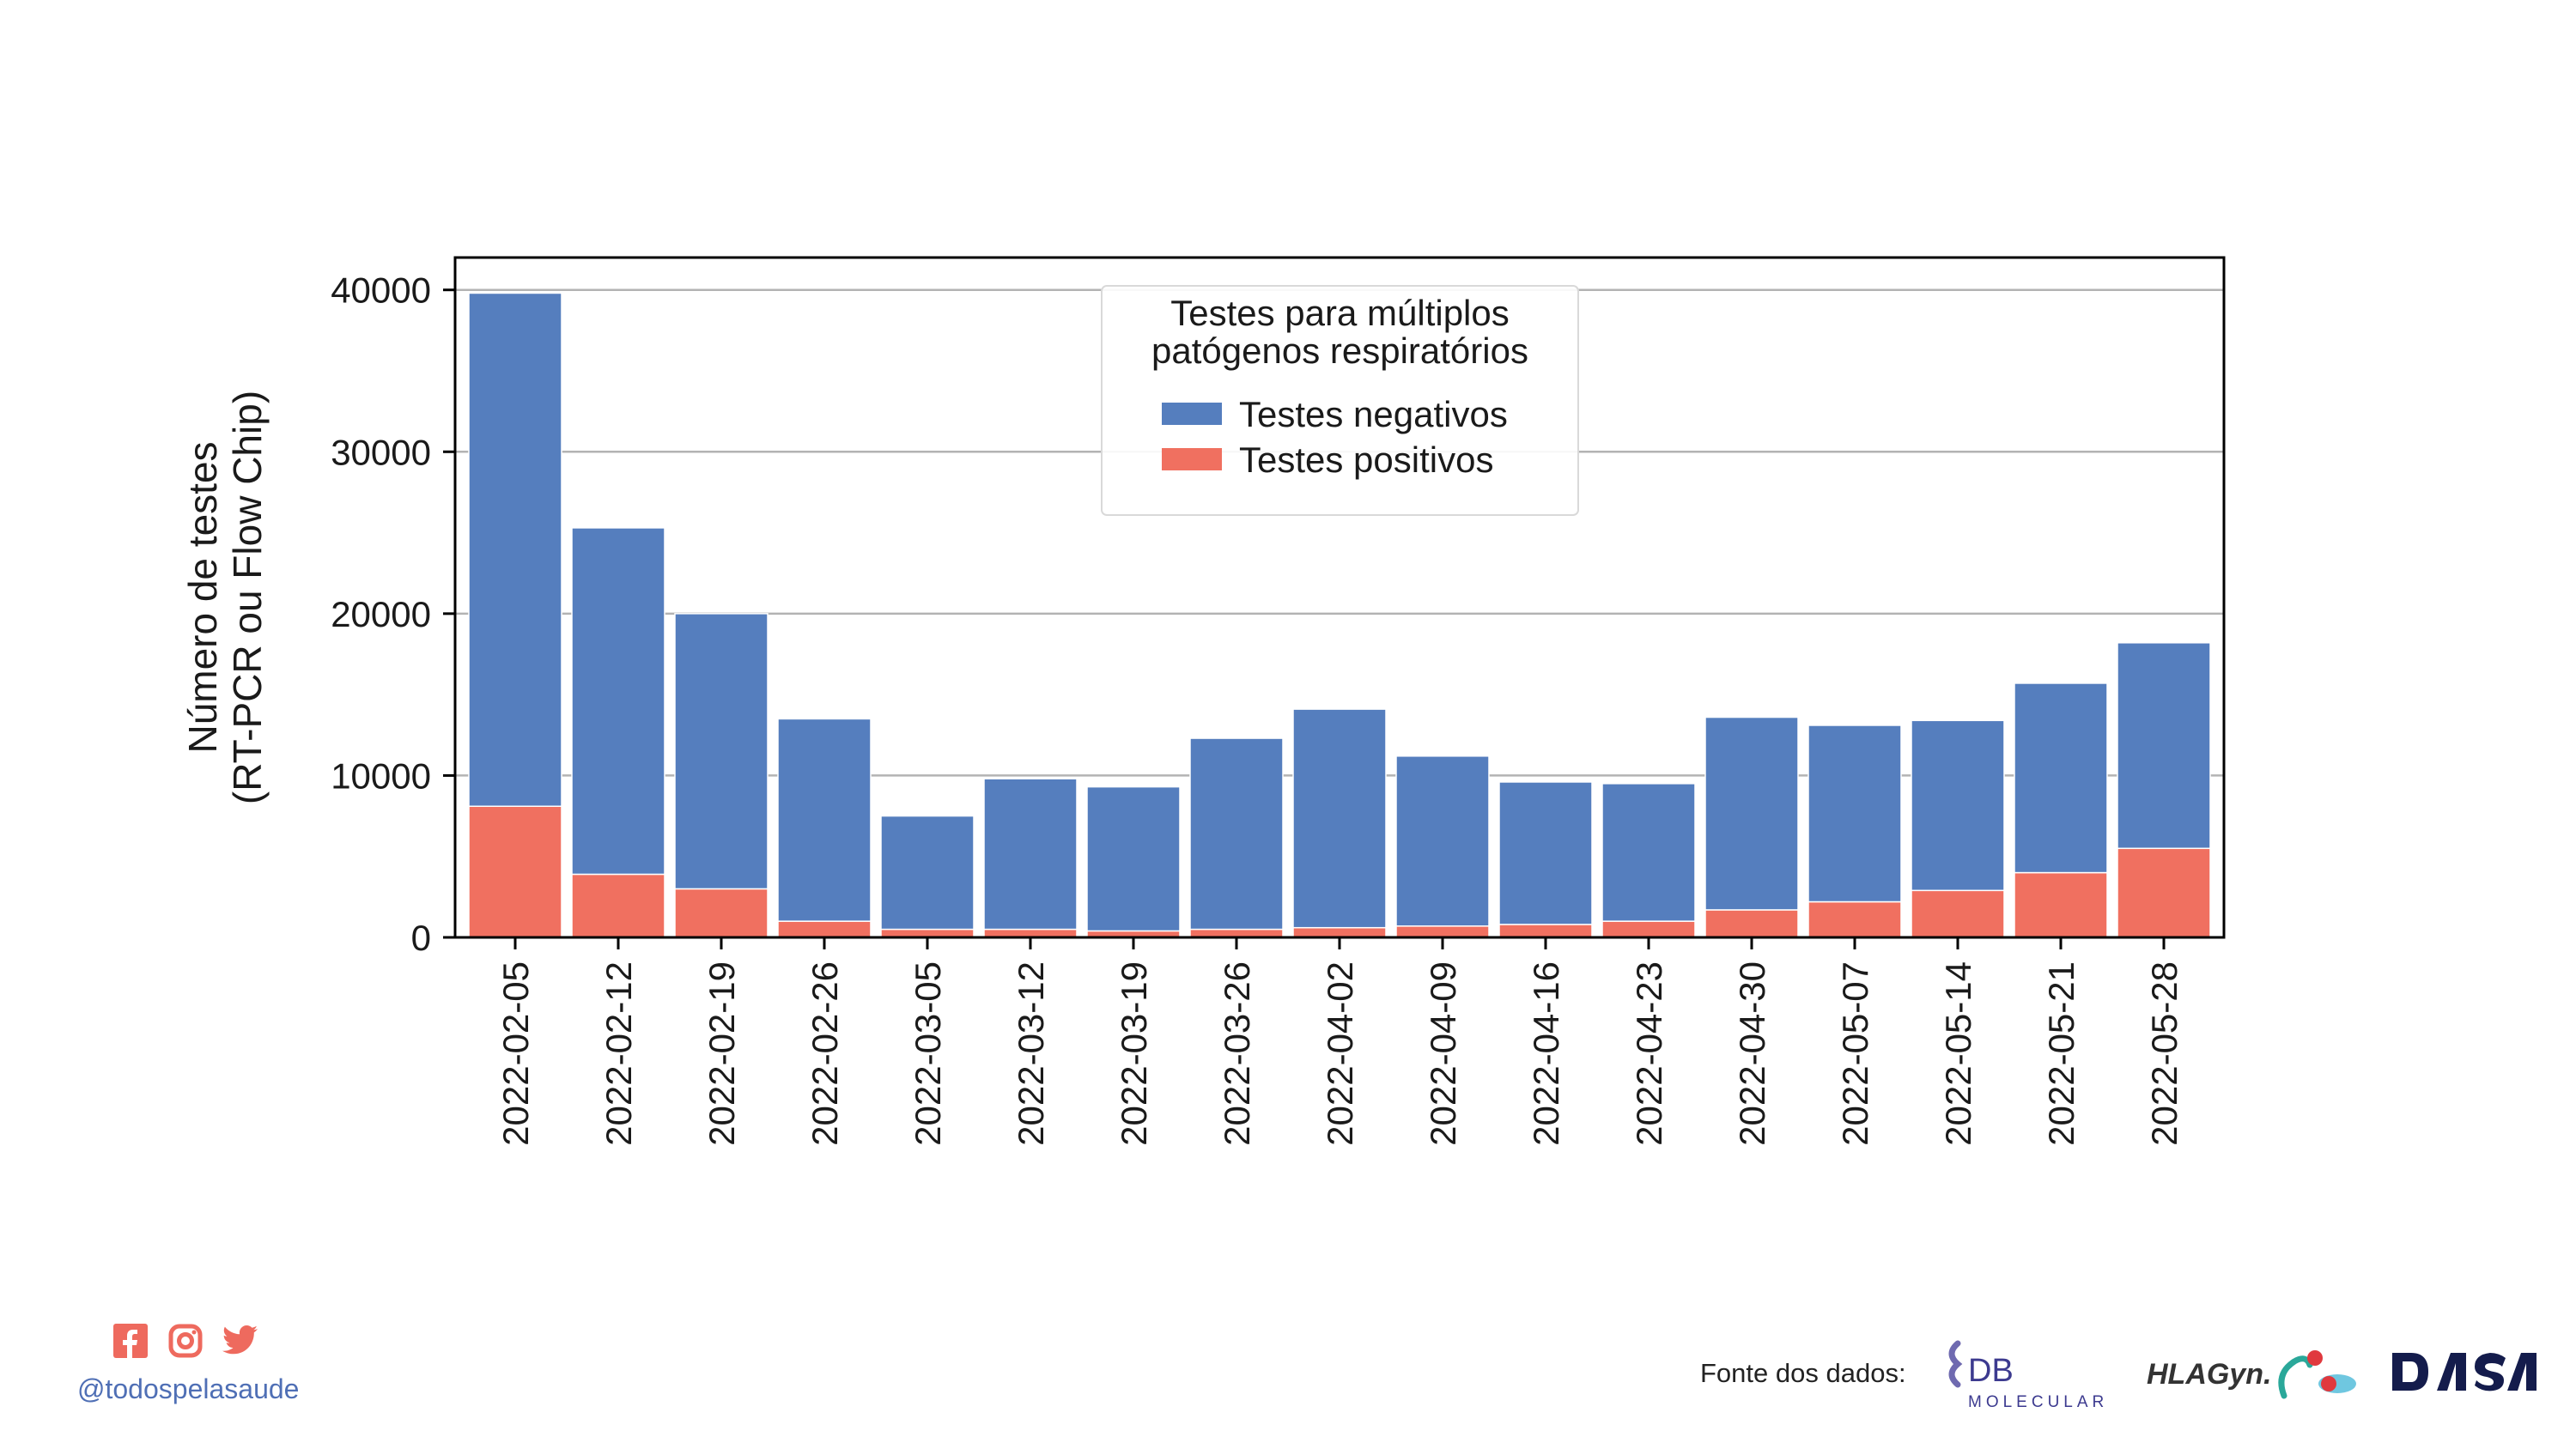 This screenshot has width=2576, height=1449. I want to click on x-tick-label: 2022-03-19, so click(1134, 1053).